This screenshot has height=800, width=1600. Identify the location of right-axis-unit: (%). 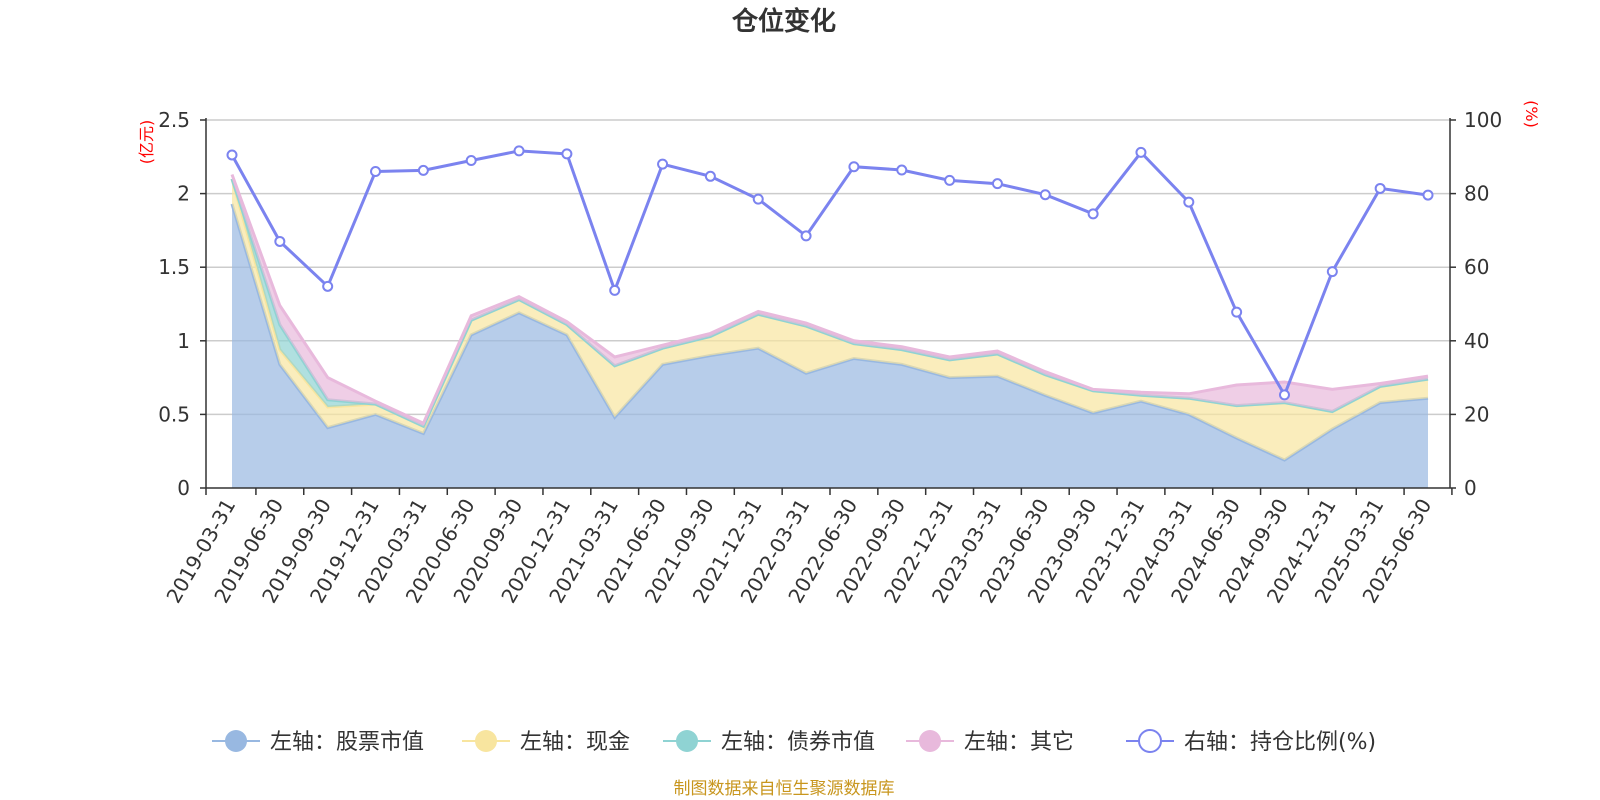
(1531, 114).